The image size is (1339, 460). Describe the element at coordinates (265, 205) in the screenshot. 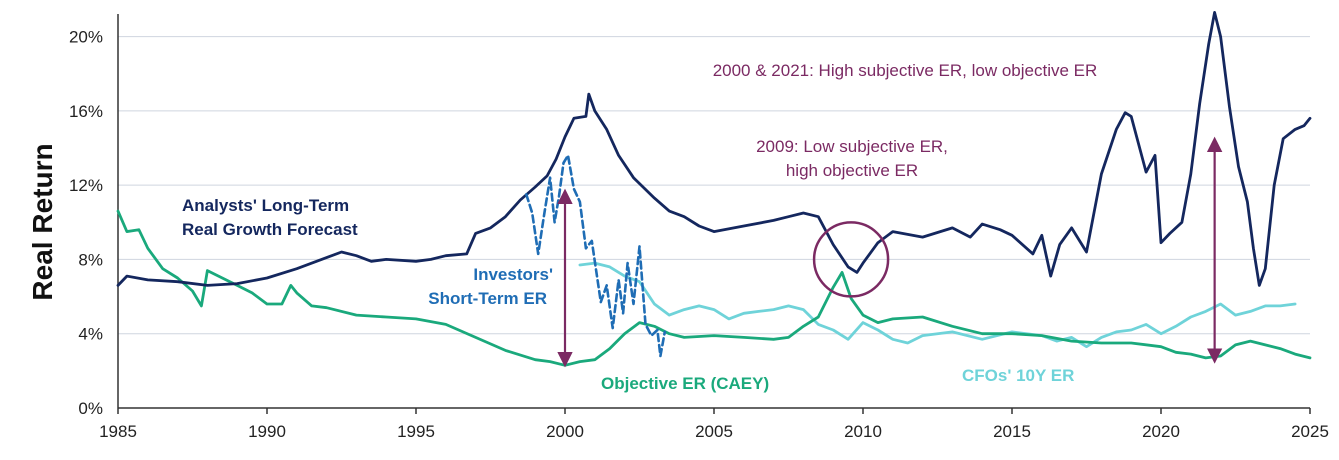

I see `label-analysts-line1: Analysts' Long-Term` at that location.